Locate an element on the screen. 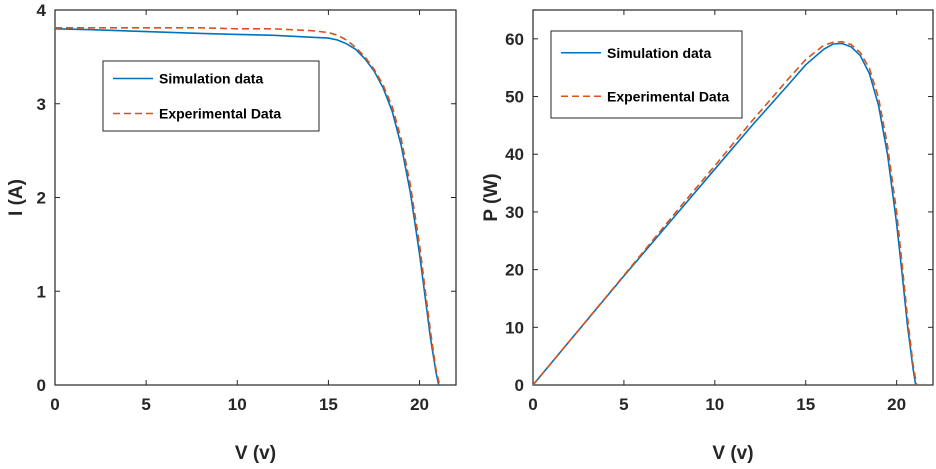  y-tick-label: 2 is located at coordinates (41, 198).